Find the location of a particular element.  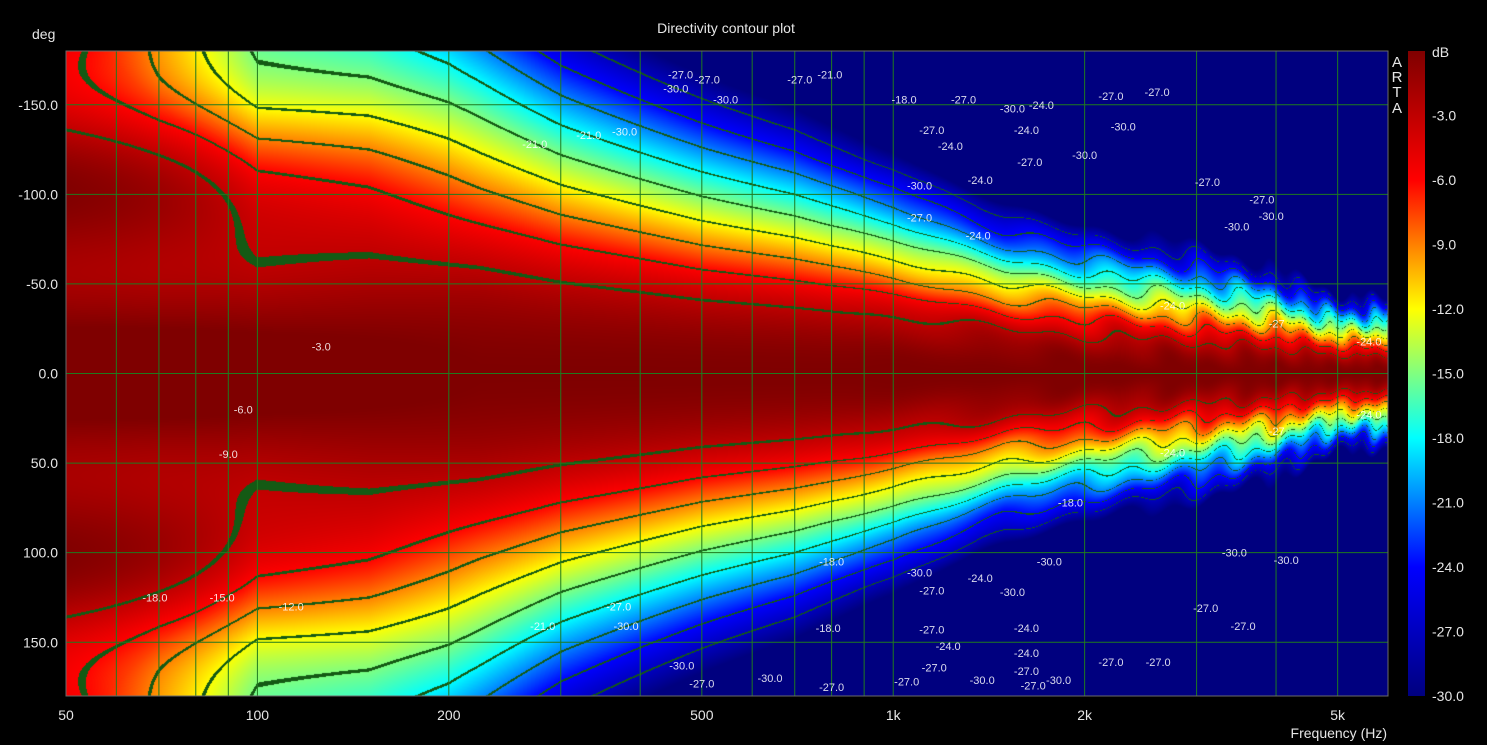

y-tick-label: 150.0 is located at coordinates (40, 642).